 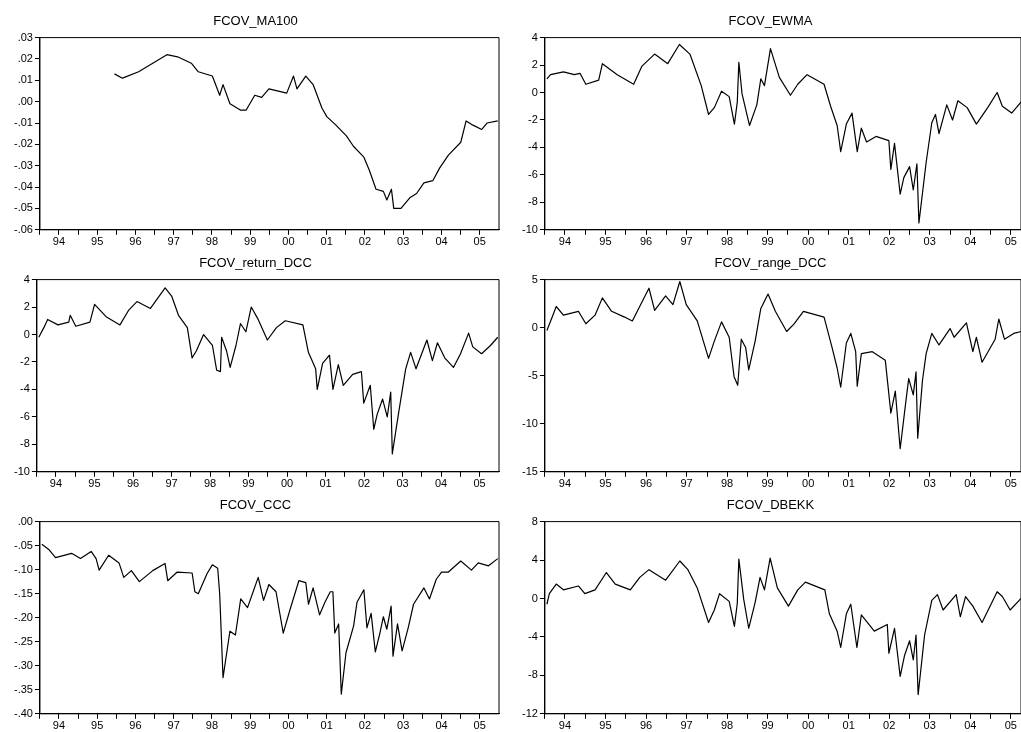 What do you see at coordinates (534, 278) in the screenshot?
I see `y-tick-label: 5` at bounding box center [534, 278].